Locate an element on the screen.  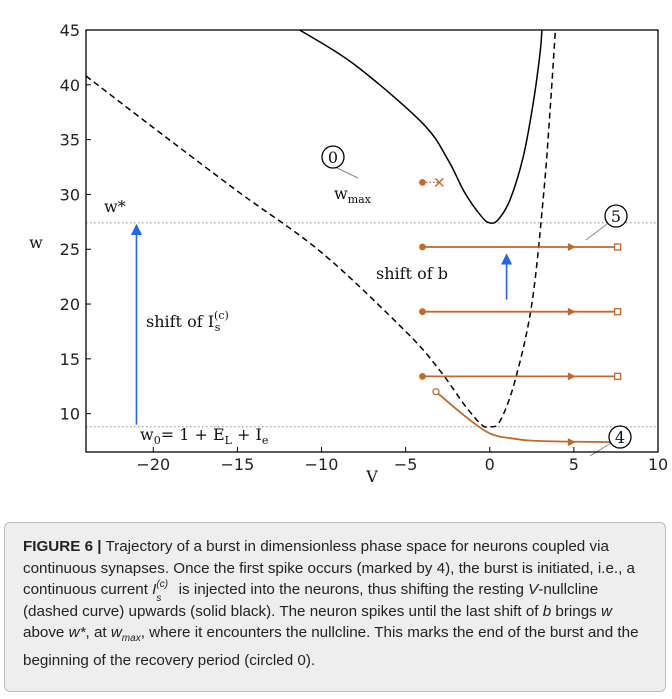
wstar-label: w* is located at coordinates (115, 206).